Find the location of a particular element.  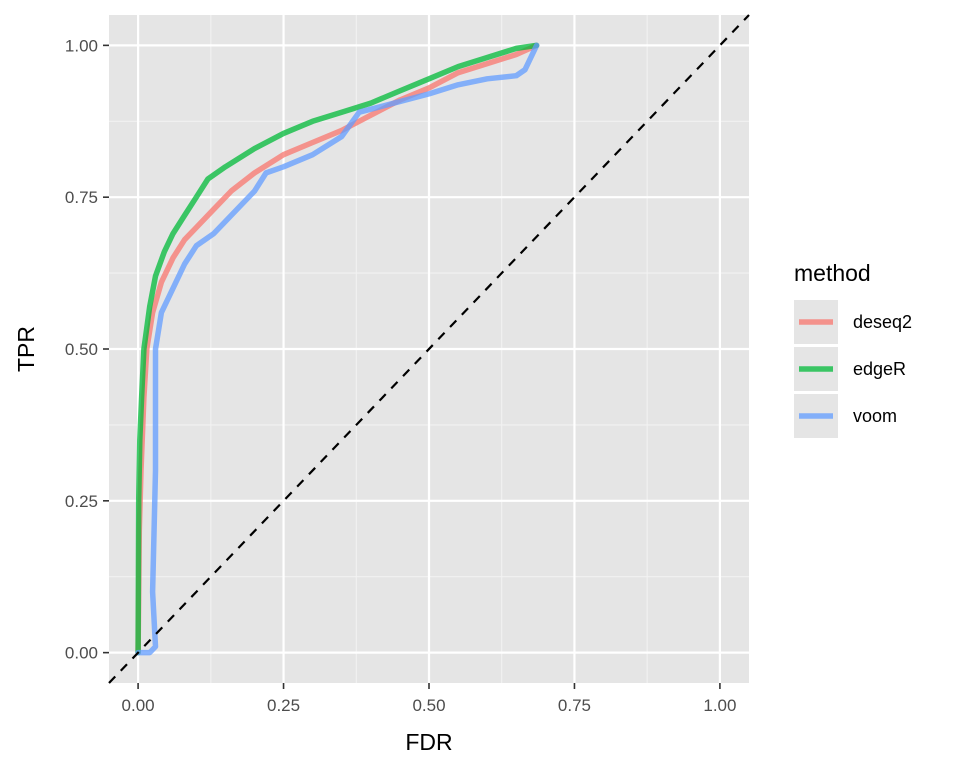

x-tick-label: 0.00 is located at coordinates (138, 705).